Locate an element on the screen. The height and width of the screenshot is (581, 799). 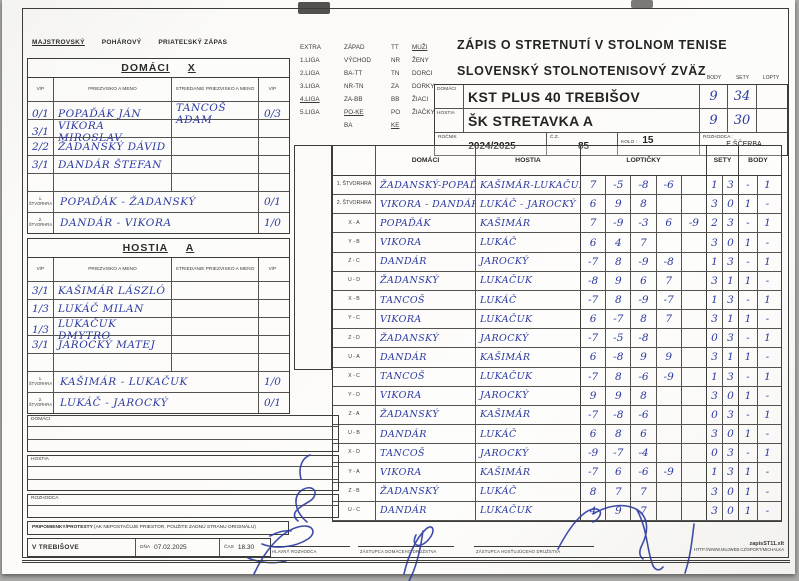
ball-set2: -8 is located at coordinates (619, 415).